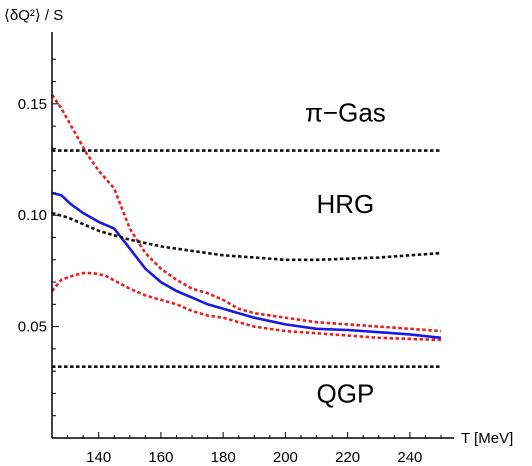 This screenshot has width=532, height=466. I want to click on x-axis-title: T [MeV], so click(487, 438).